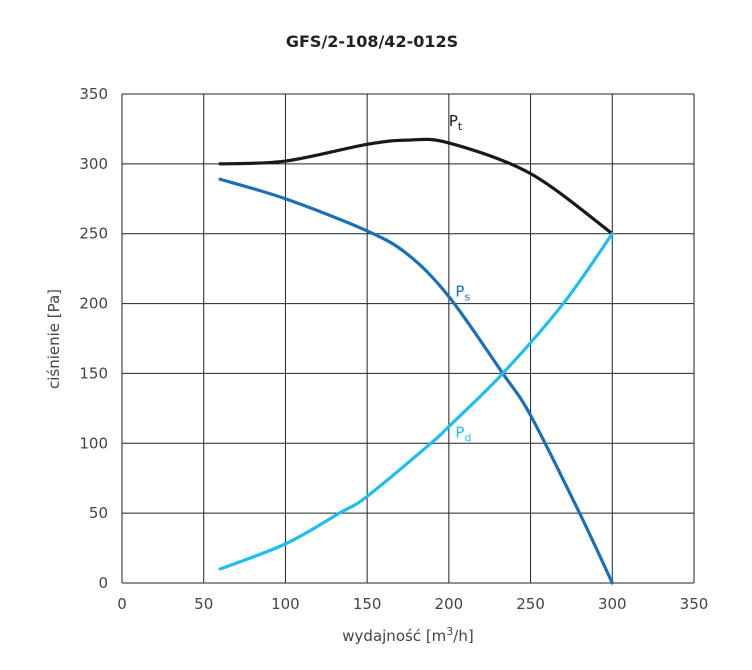  I want to click on x-tick-label: 300, so click(612, 604).